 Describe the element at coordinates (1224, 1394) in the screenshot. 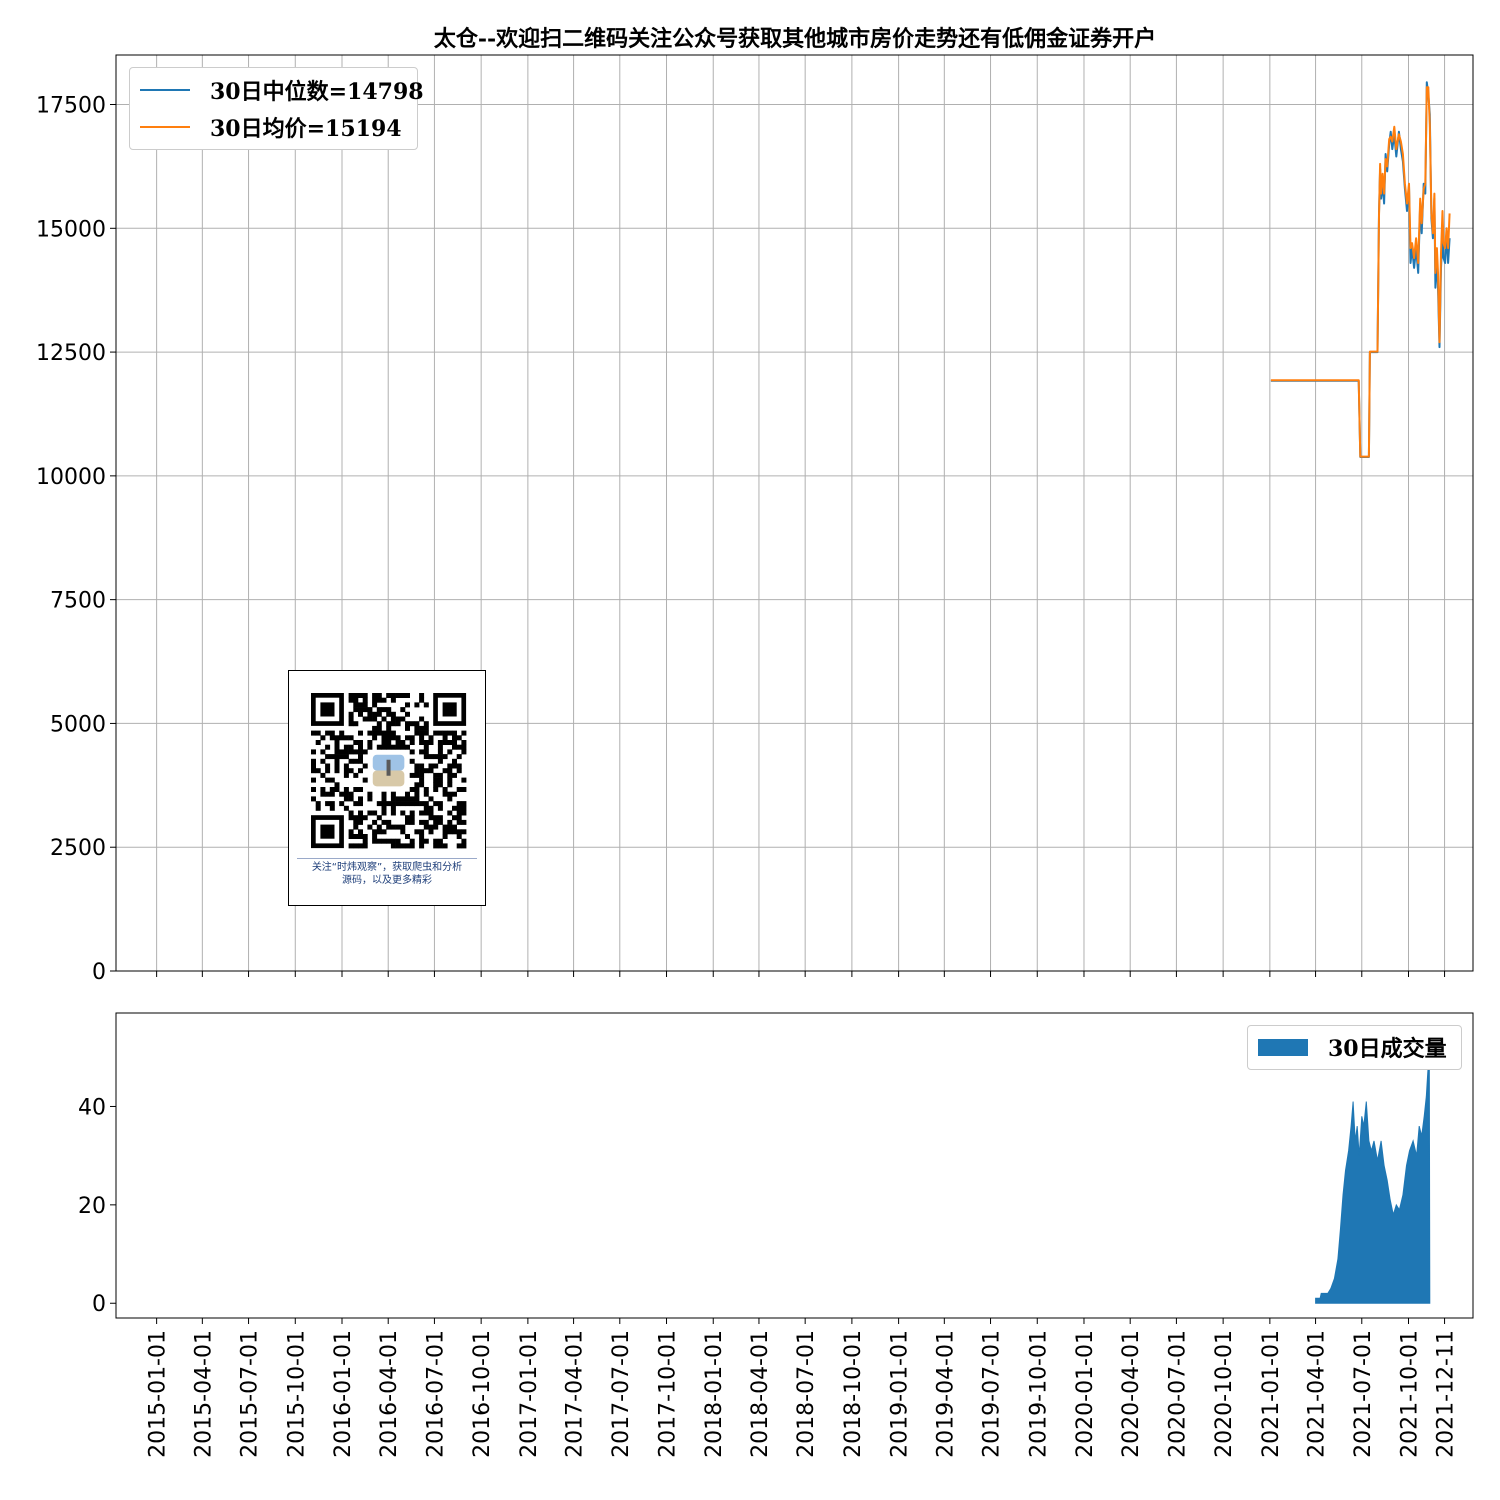

I see `x-tick-label: 2020-10-01` at that location.